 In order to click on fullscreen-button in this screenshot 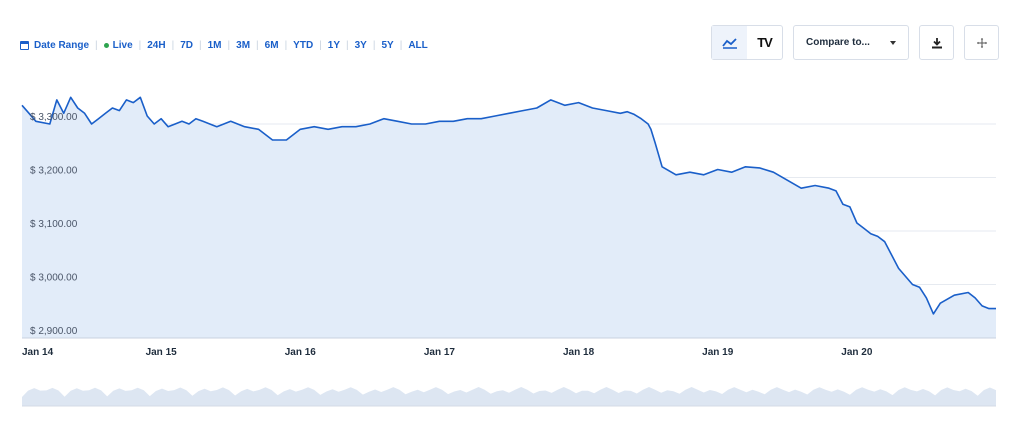, I will do `click(981, 42)`.